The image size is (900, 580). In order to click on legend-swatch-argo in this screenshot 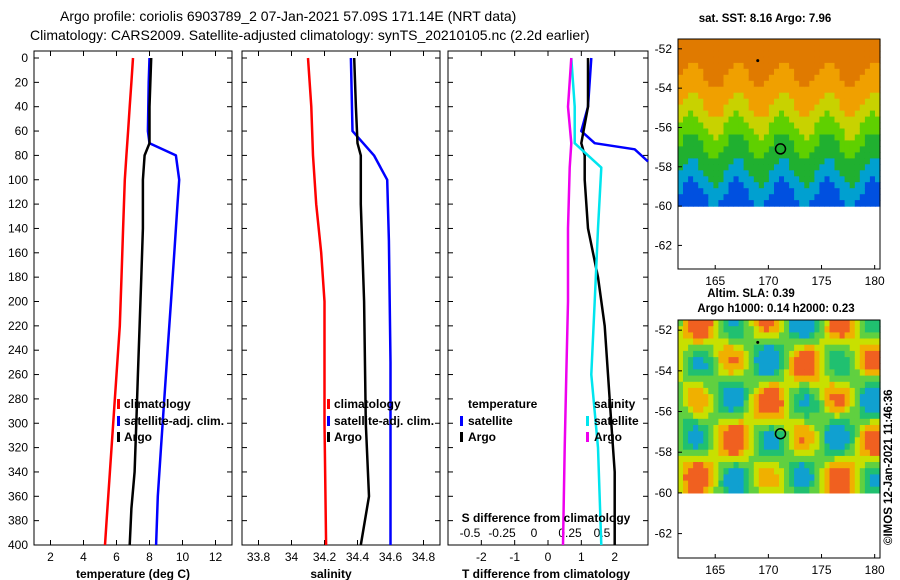, I will do `click(118, 437)`.